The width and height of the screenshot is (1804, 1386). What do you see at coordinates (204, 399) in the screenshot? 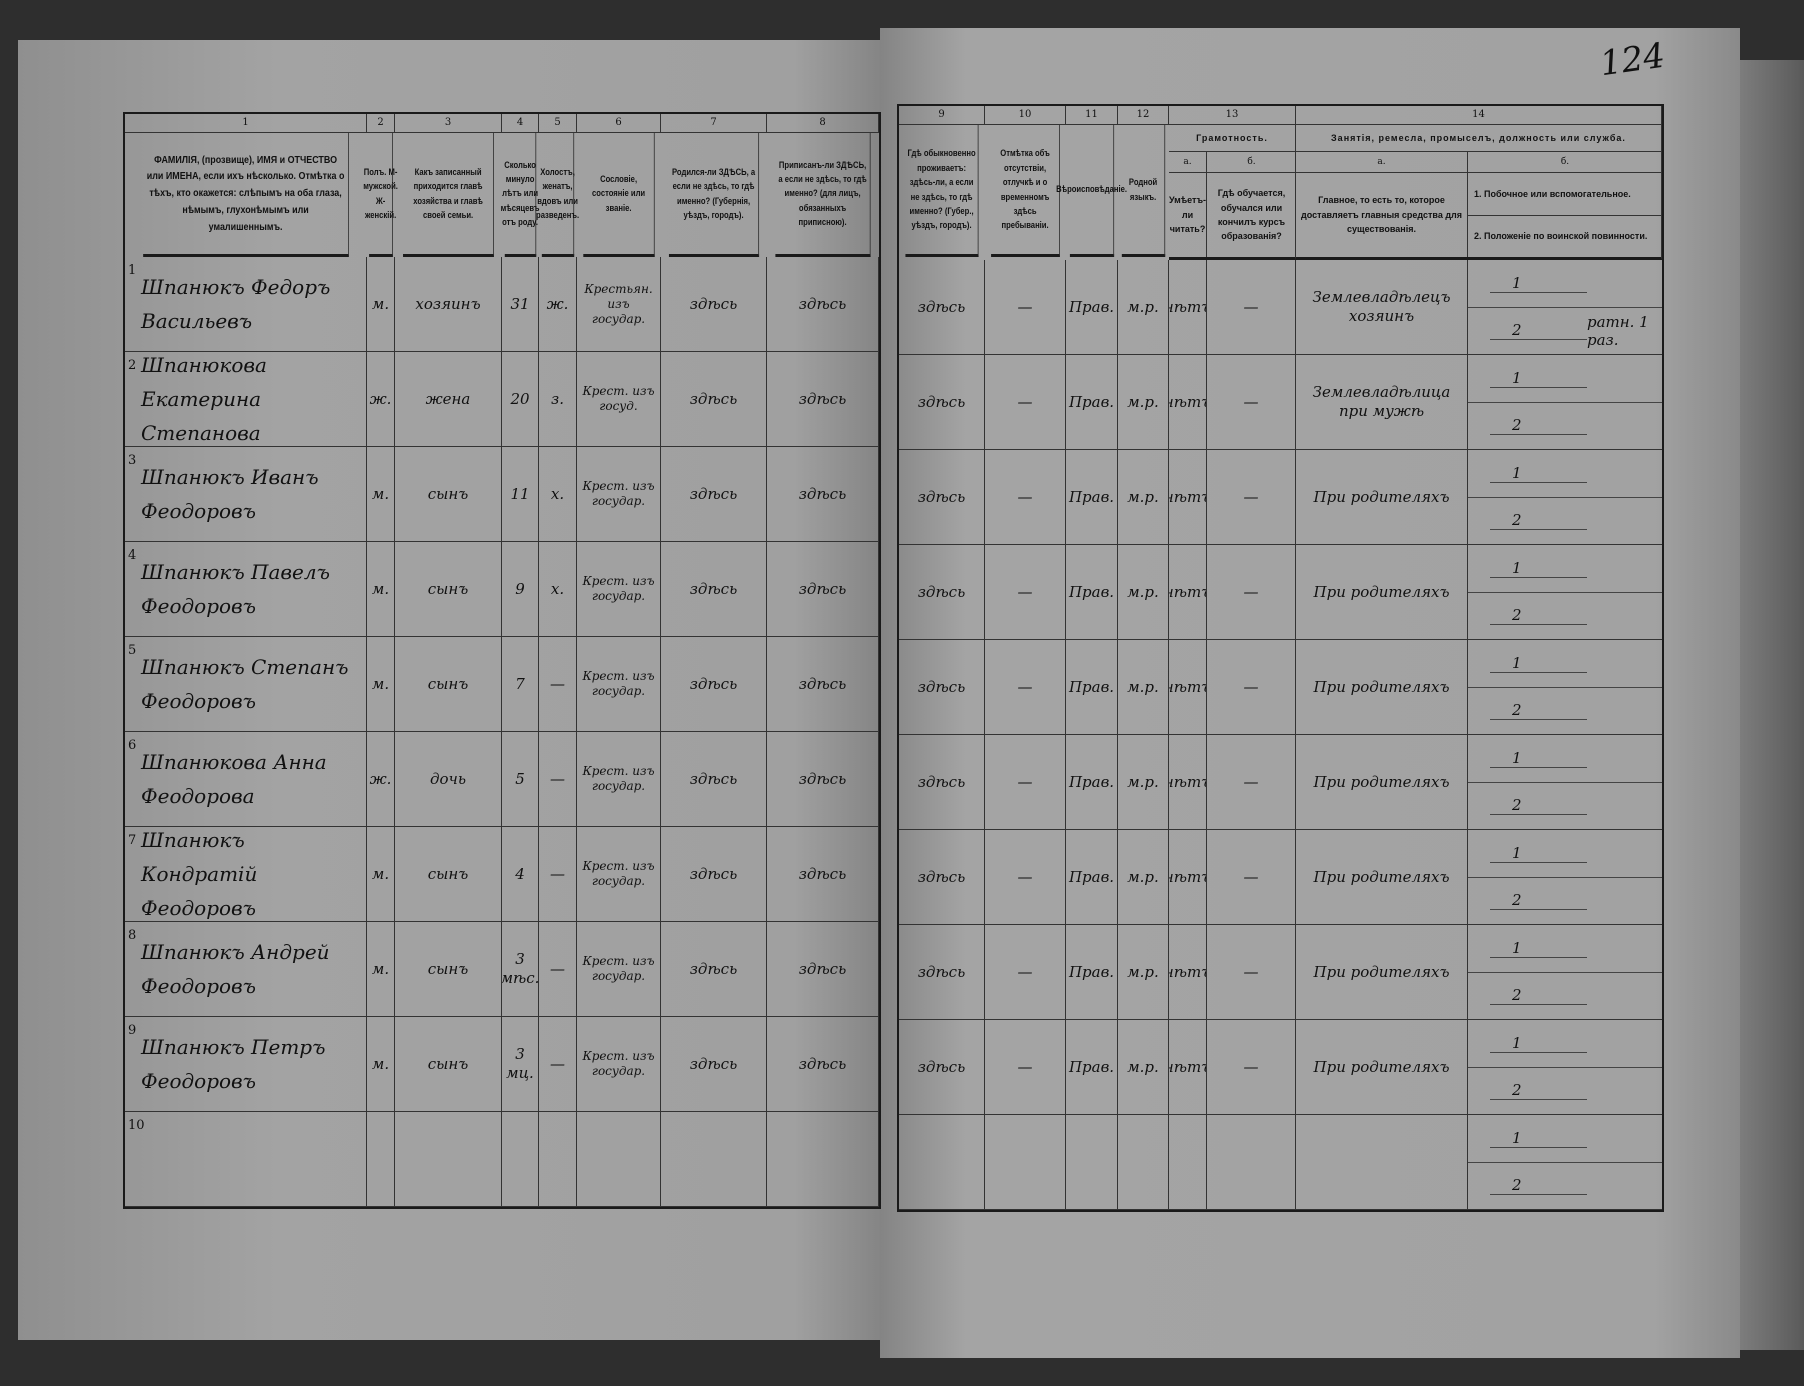
I see `person-name: Шпанюкова Екатерина Степанова` at bounding box center [204, 399].